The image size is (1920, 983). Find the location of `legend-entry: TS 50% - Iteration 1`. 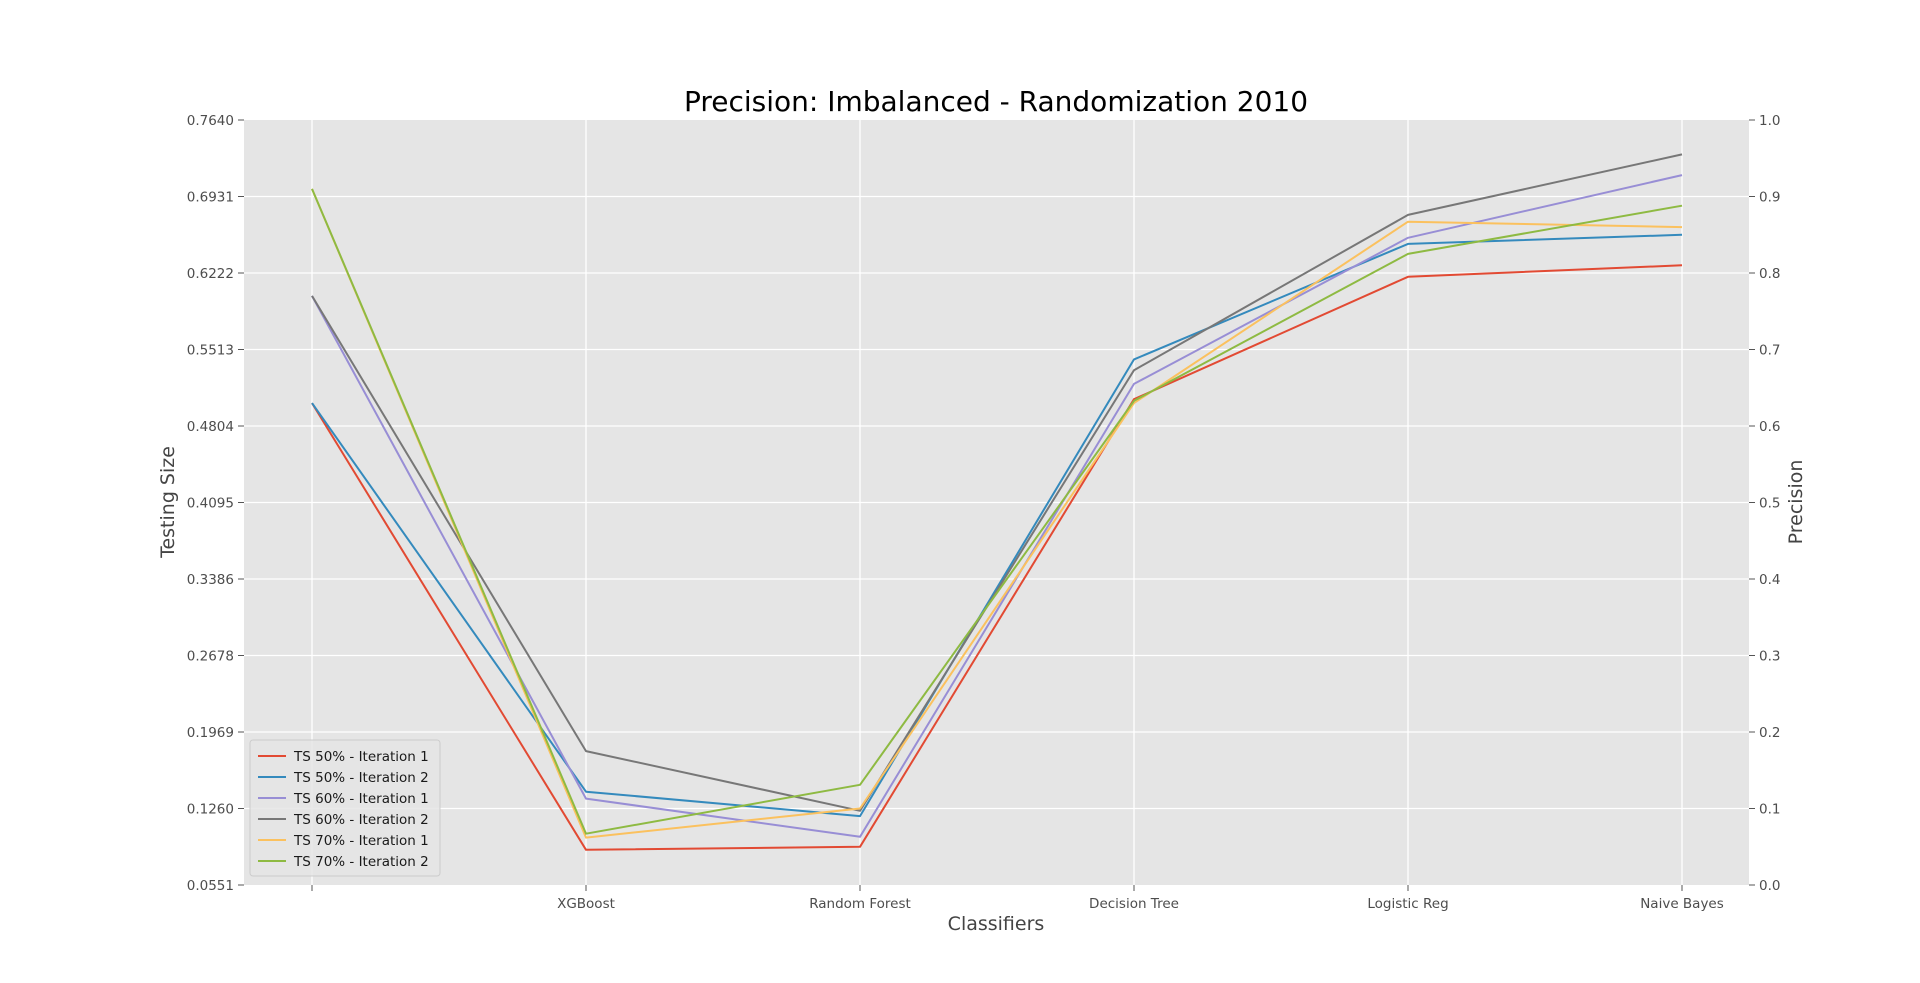

legend-entry: TS 50% - Iteration 1 is located at coordinates (361, 757).